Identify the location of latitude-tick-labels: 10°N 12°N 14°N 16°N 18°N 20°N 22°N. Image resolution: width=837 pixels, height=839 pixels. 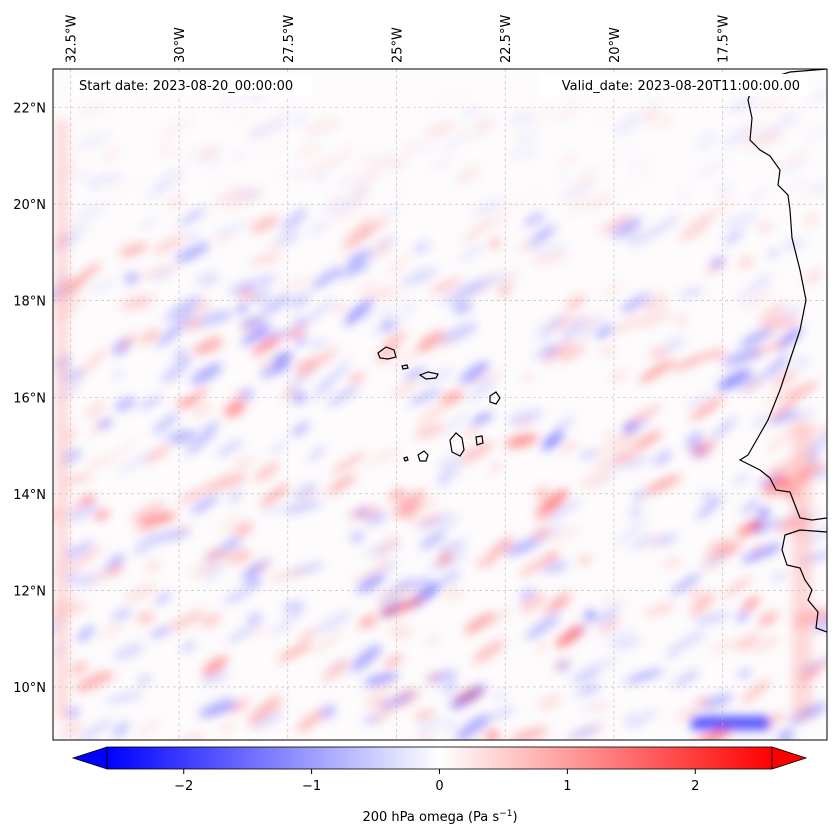
(29, 399).